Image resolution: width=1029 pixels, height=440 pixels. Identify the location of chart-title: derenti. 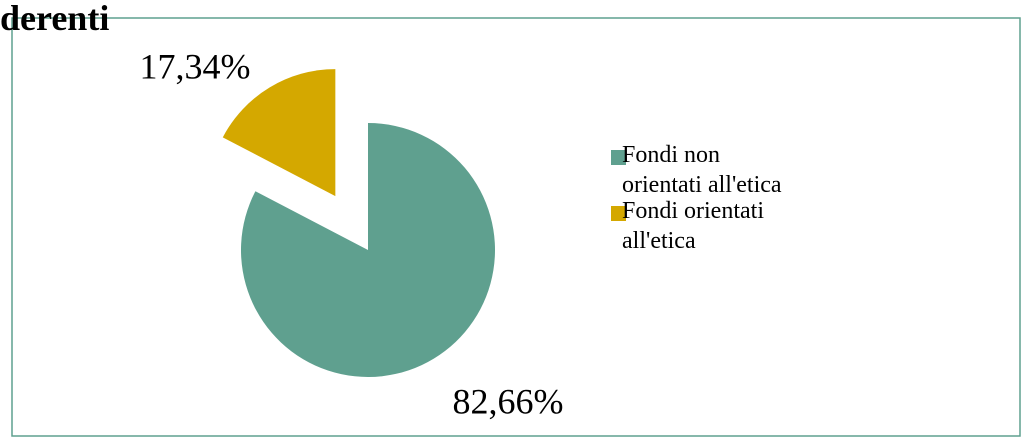
(54, 19).